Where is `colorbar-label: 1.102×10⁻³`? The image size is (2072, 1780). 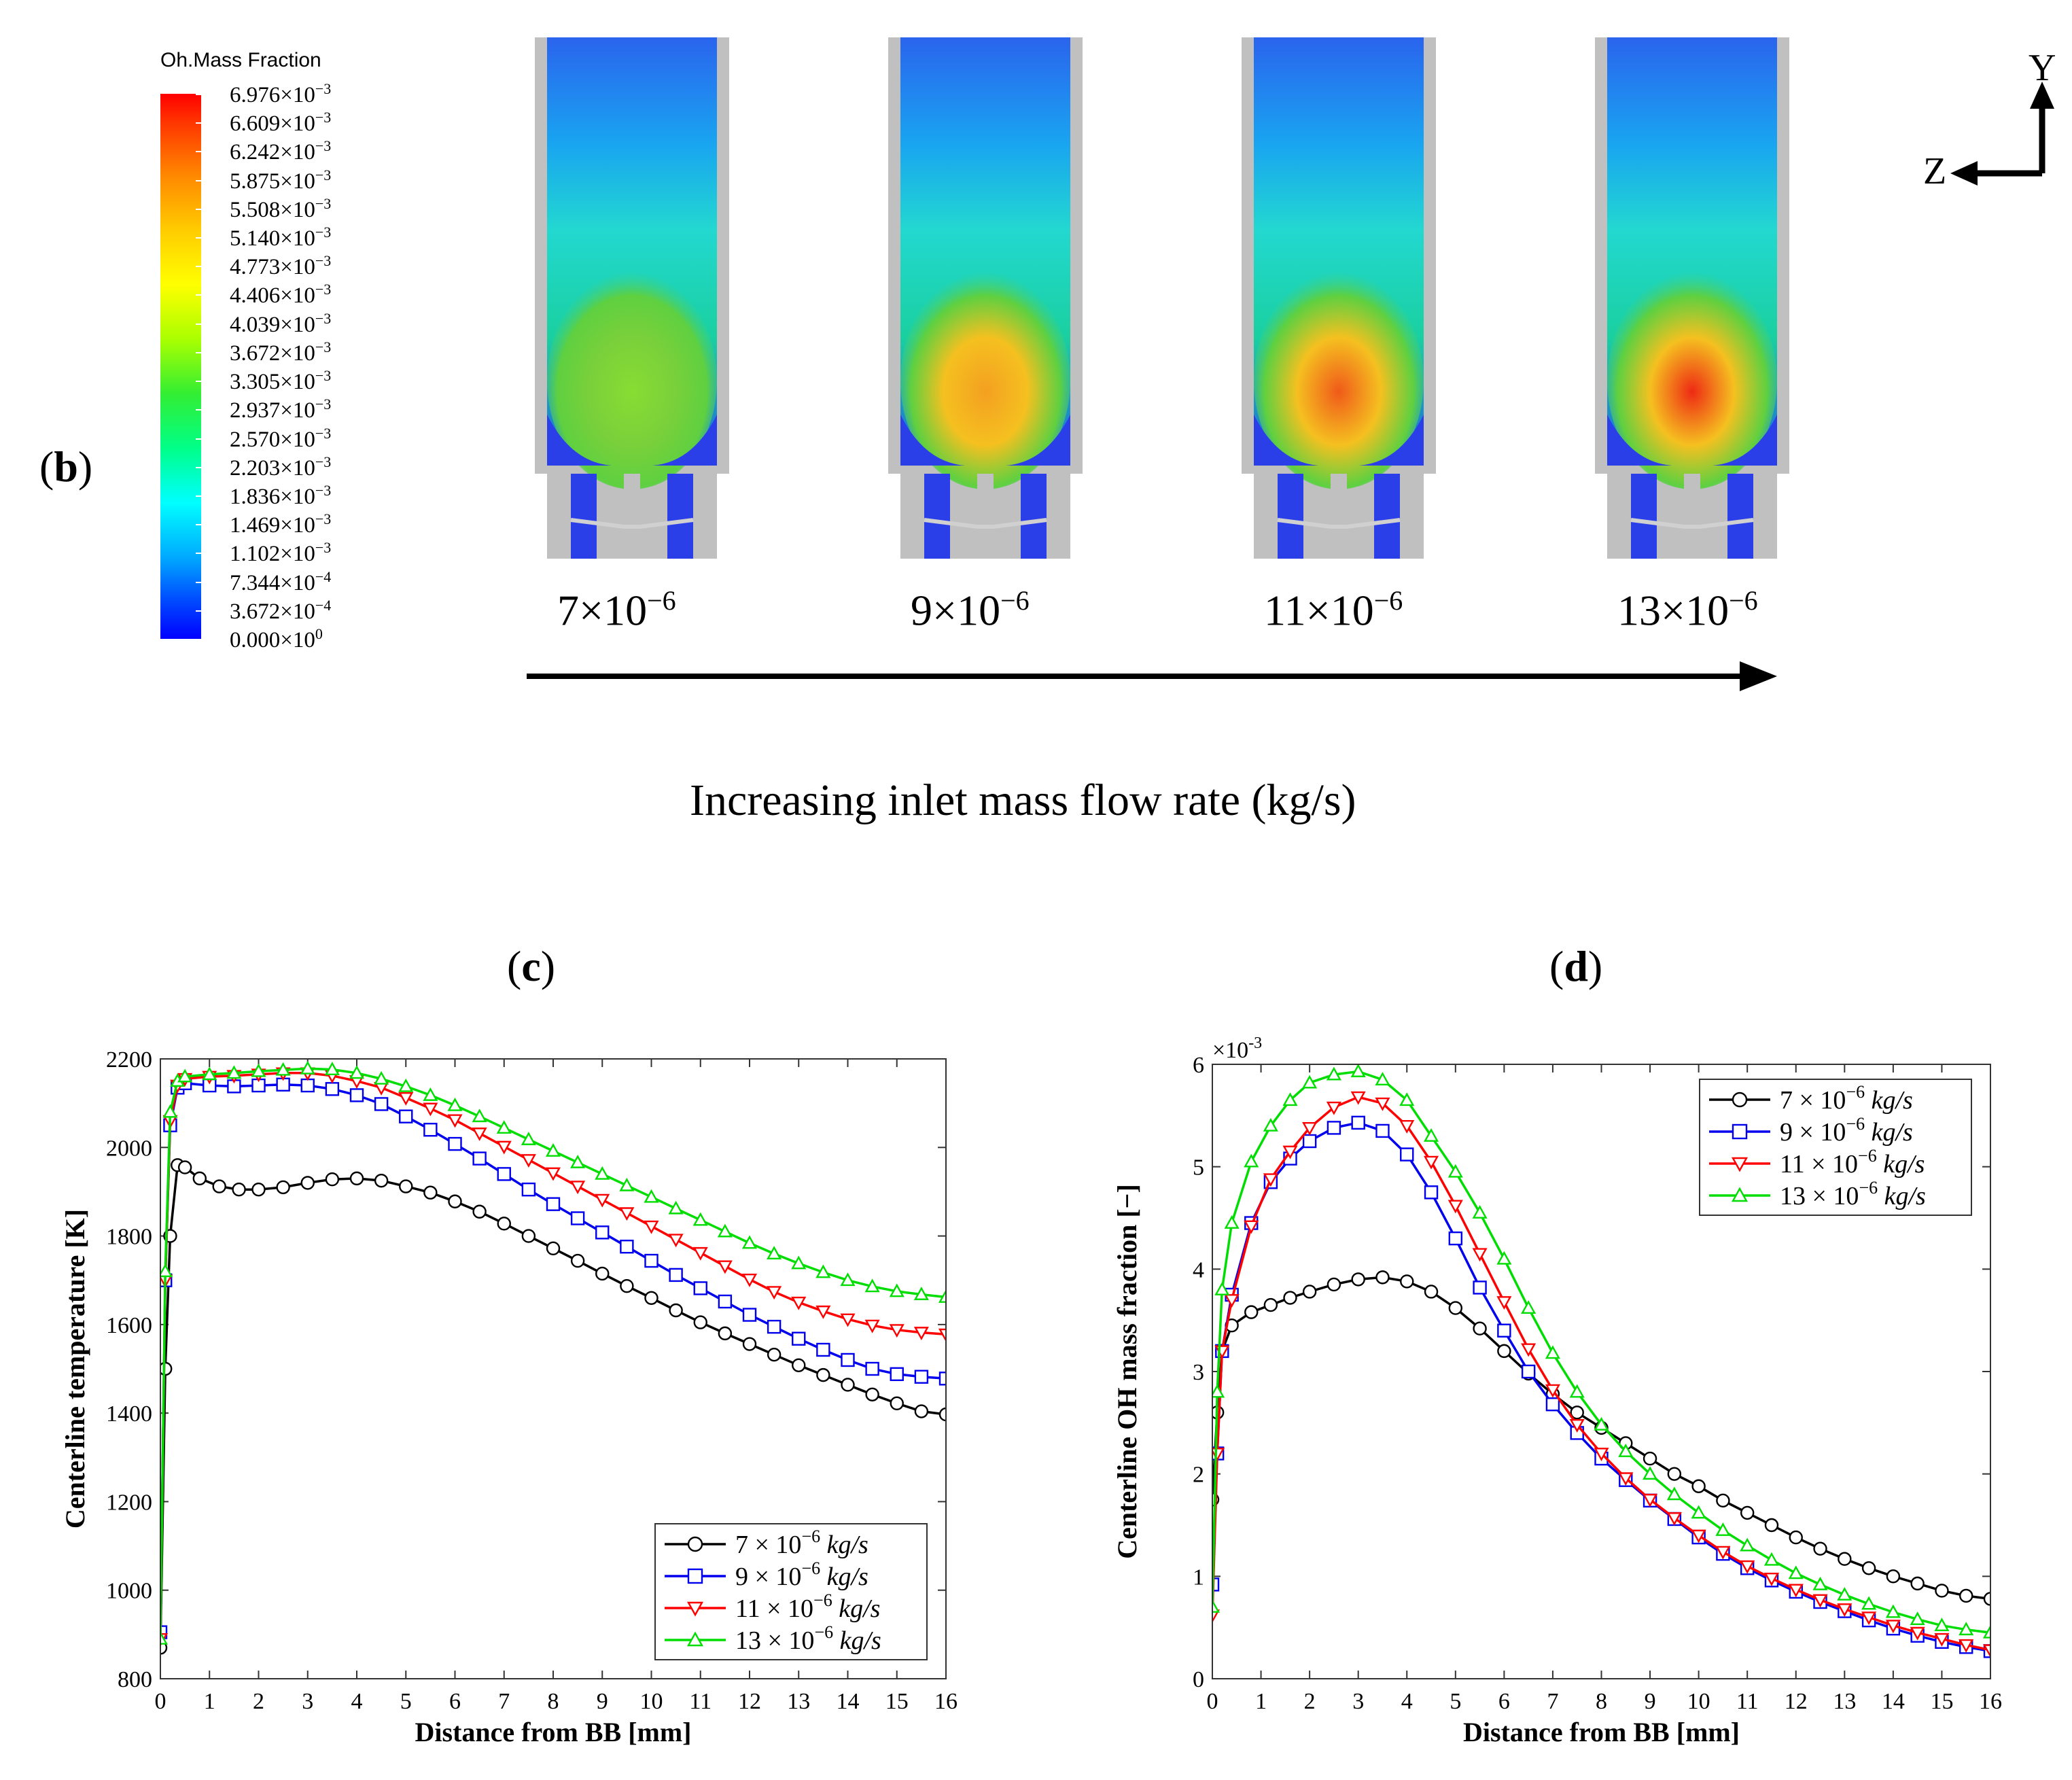 colorbar-label: 1.102×10⁻³ is located at coordinates (281, 553).